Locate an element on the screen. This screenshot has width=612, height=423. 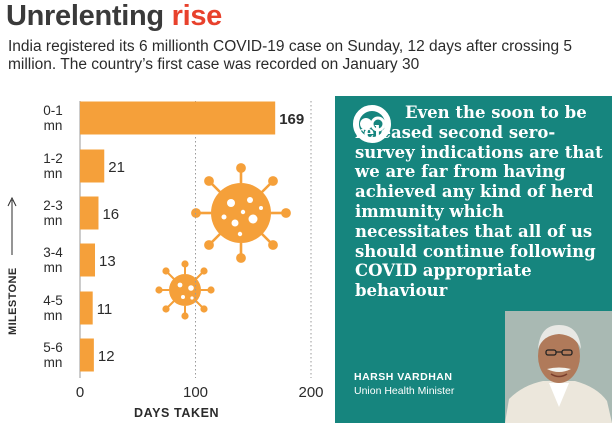
x-tick-label: 200 is located at coordinates (310, 392).